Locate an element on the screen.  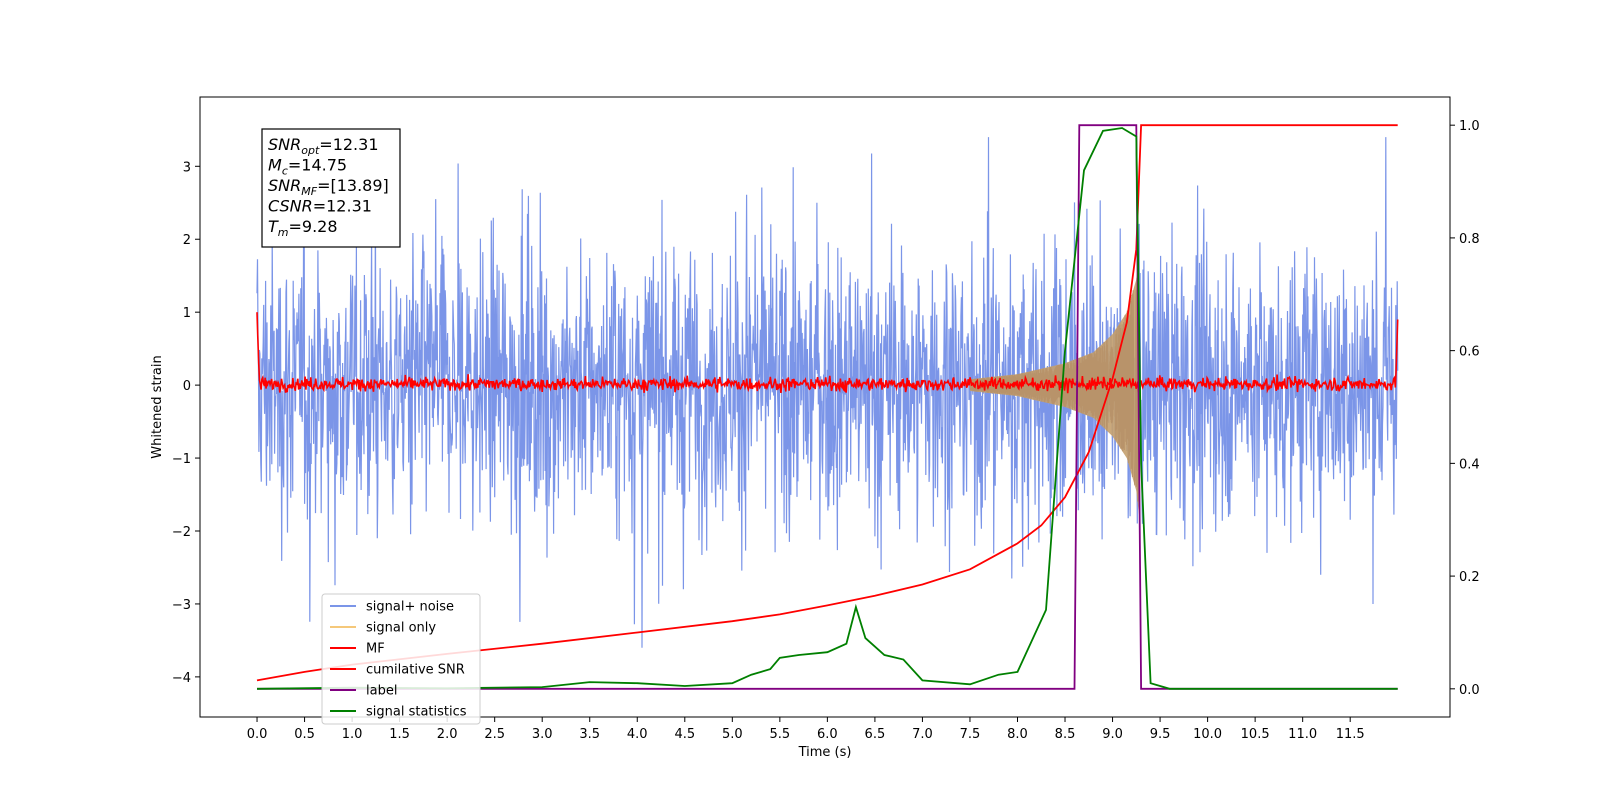
series-mf-line is located at coordinates (827, 353).